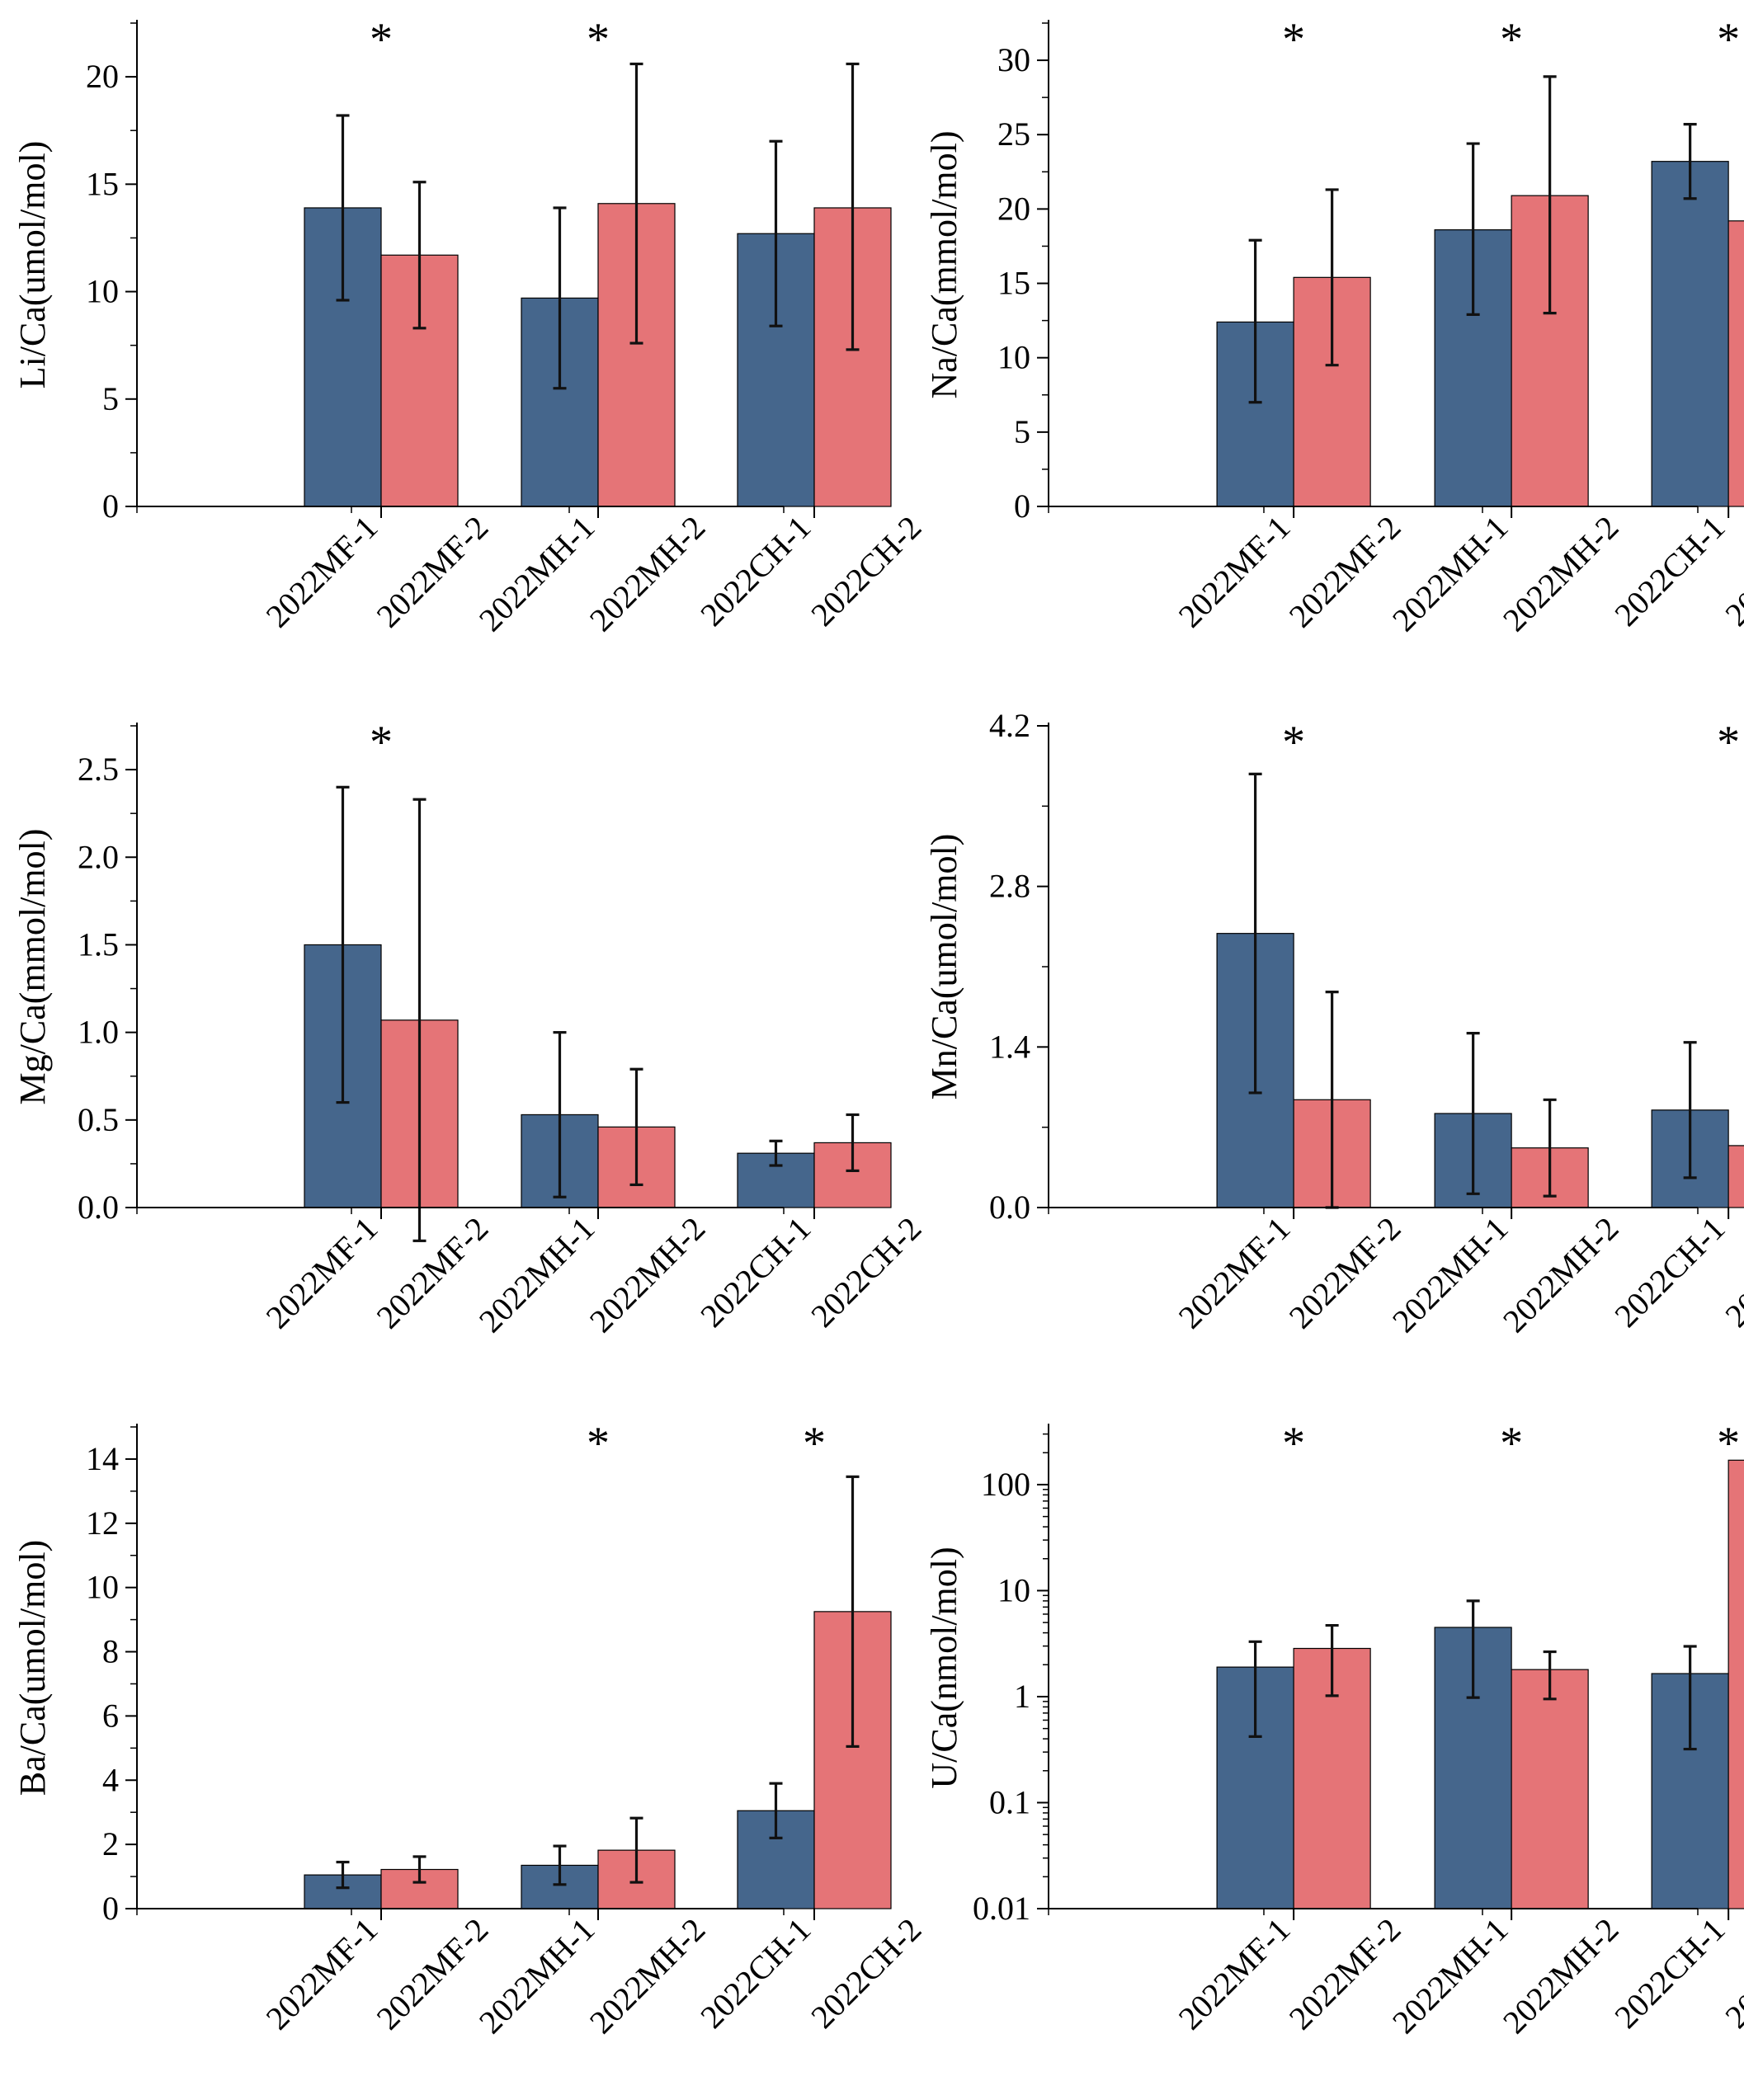  Describe the element at coordinates (944, 264) in the screenshot. I see `y-axis-label: Na/Ca(mmol/mol)` at that location.